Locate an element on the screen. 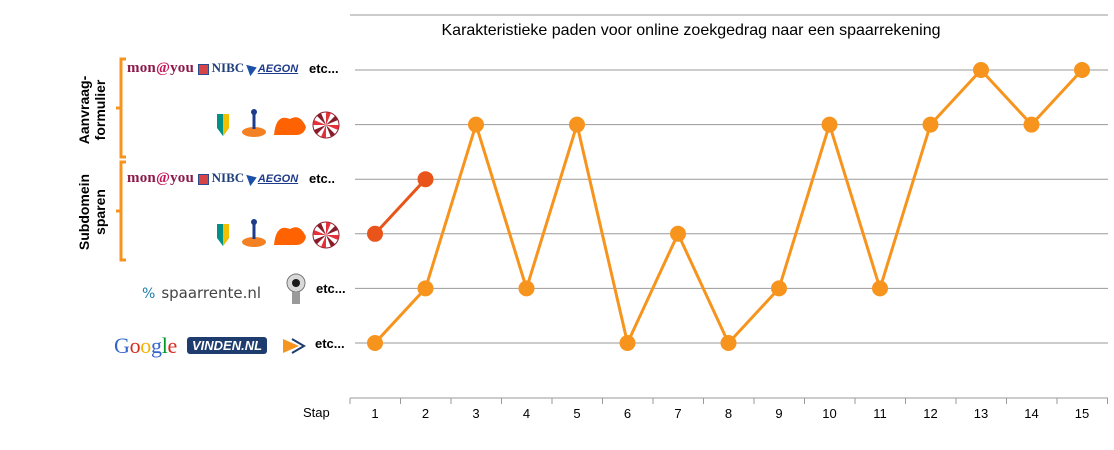 This screenshot has width=1114, height=450. row-aanvraag-banken-ing-lion-icon is located at coordinates (290, 126).